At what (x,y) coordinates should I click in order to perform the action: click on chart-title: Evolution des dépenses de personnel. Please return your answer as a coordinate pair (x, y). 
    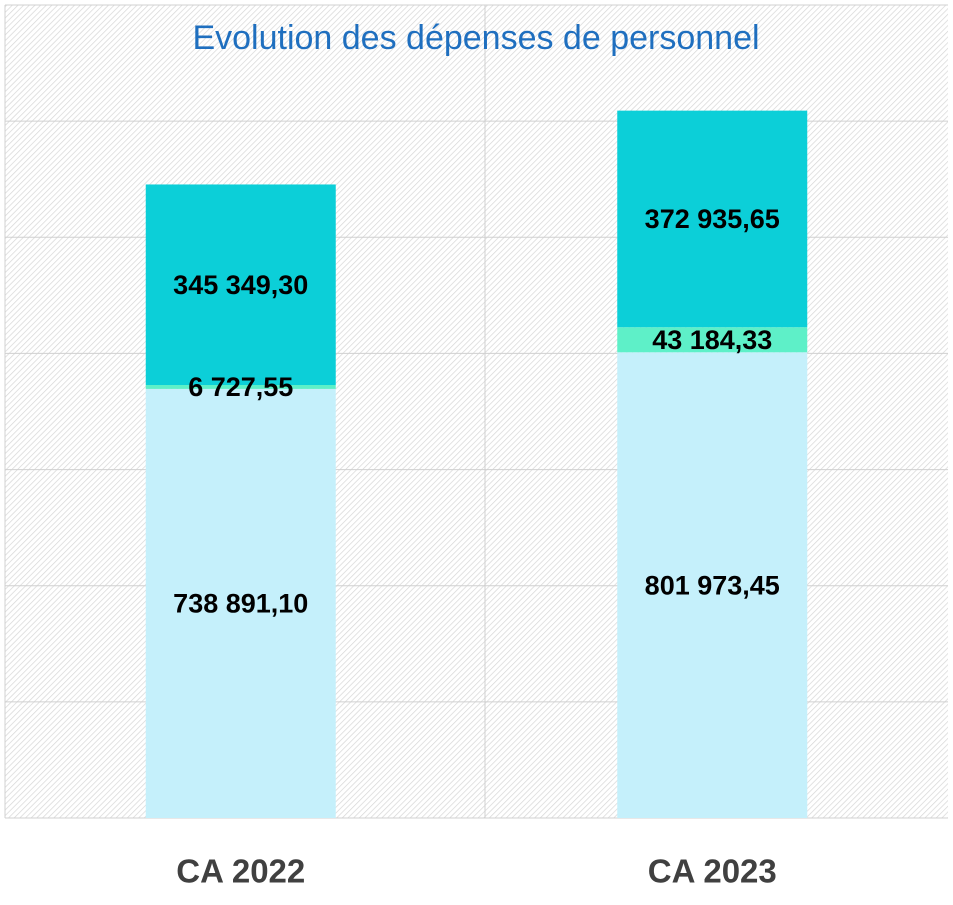
    Looking at the image, I should click on (475, 38).